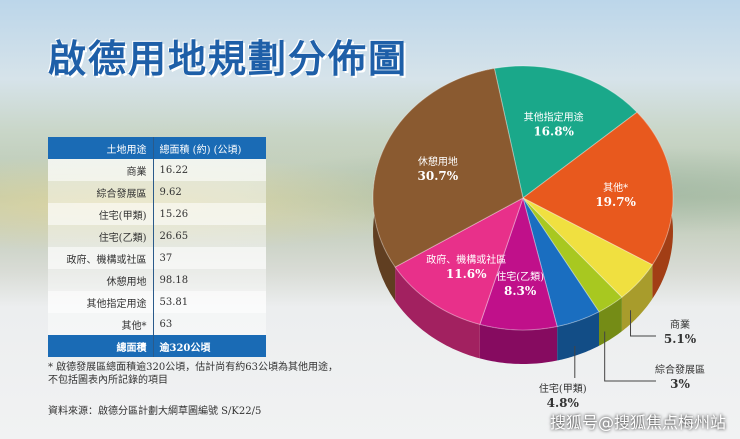 The width and height of the screenshot is (740, 439). What do you see at coordinates (615, 187) in the screenshot?
I see `slice-label: 其他*` at bounding box center [615, 187].